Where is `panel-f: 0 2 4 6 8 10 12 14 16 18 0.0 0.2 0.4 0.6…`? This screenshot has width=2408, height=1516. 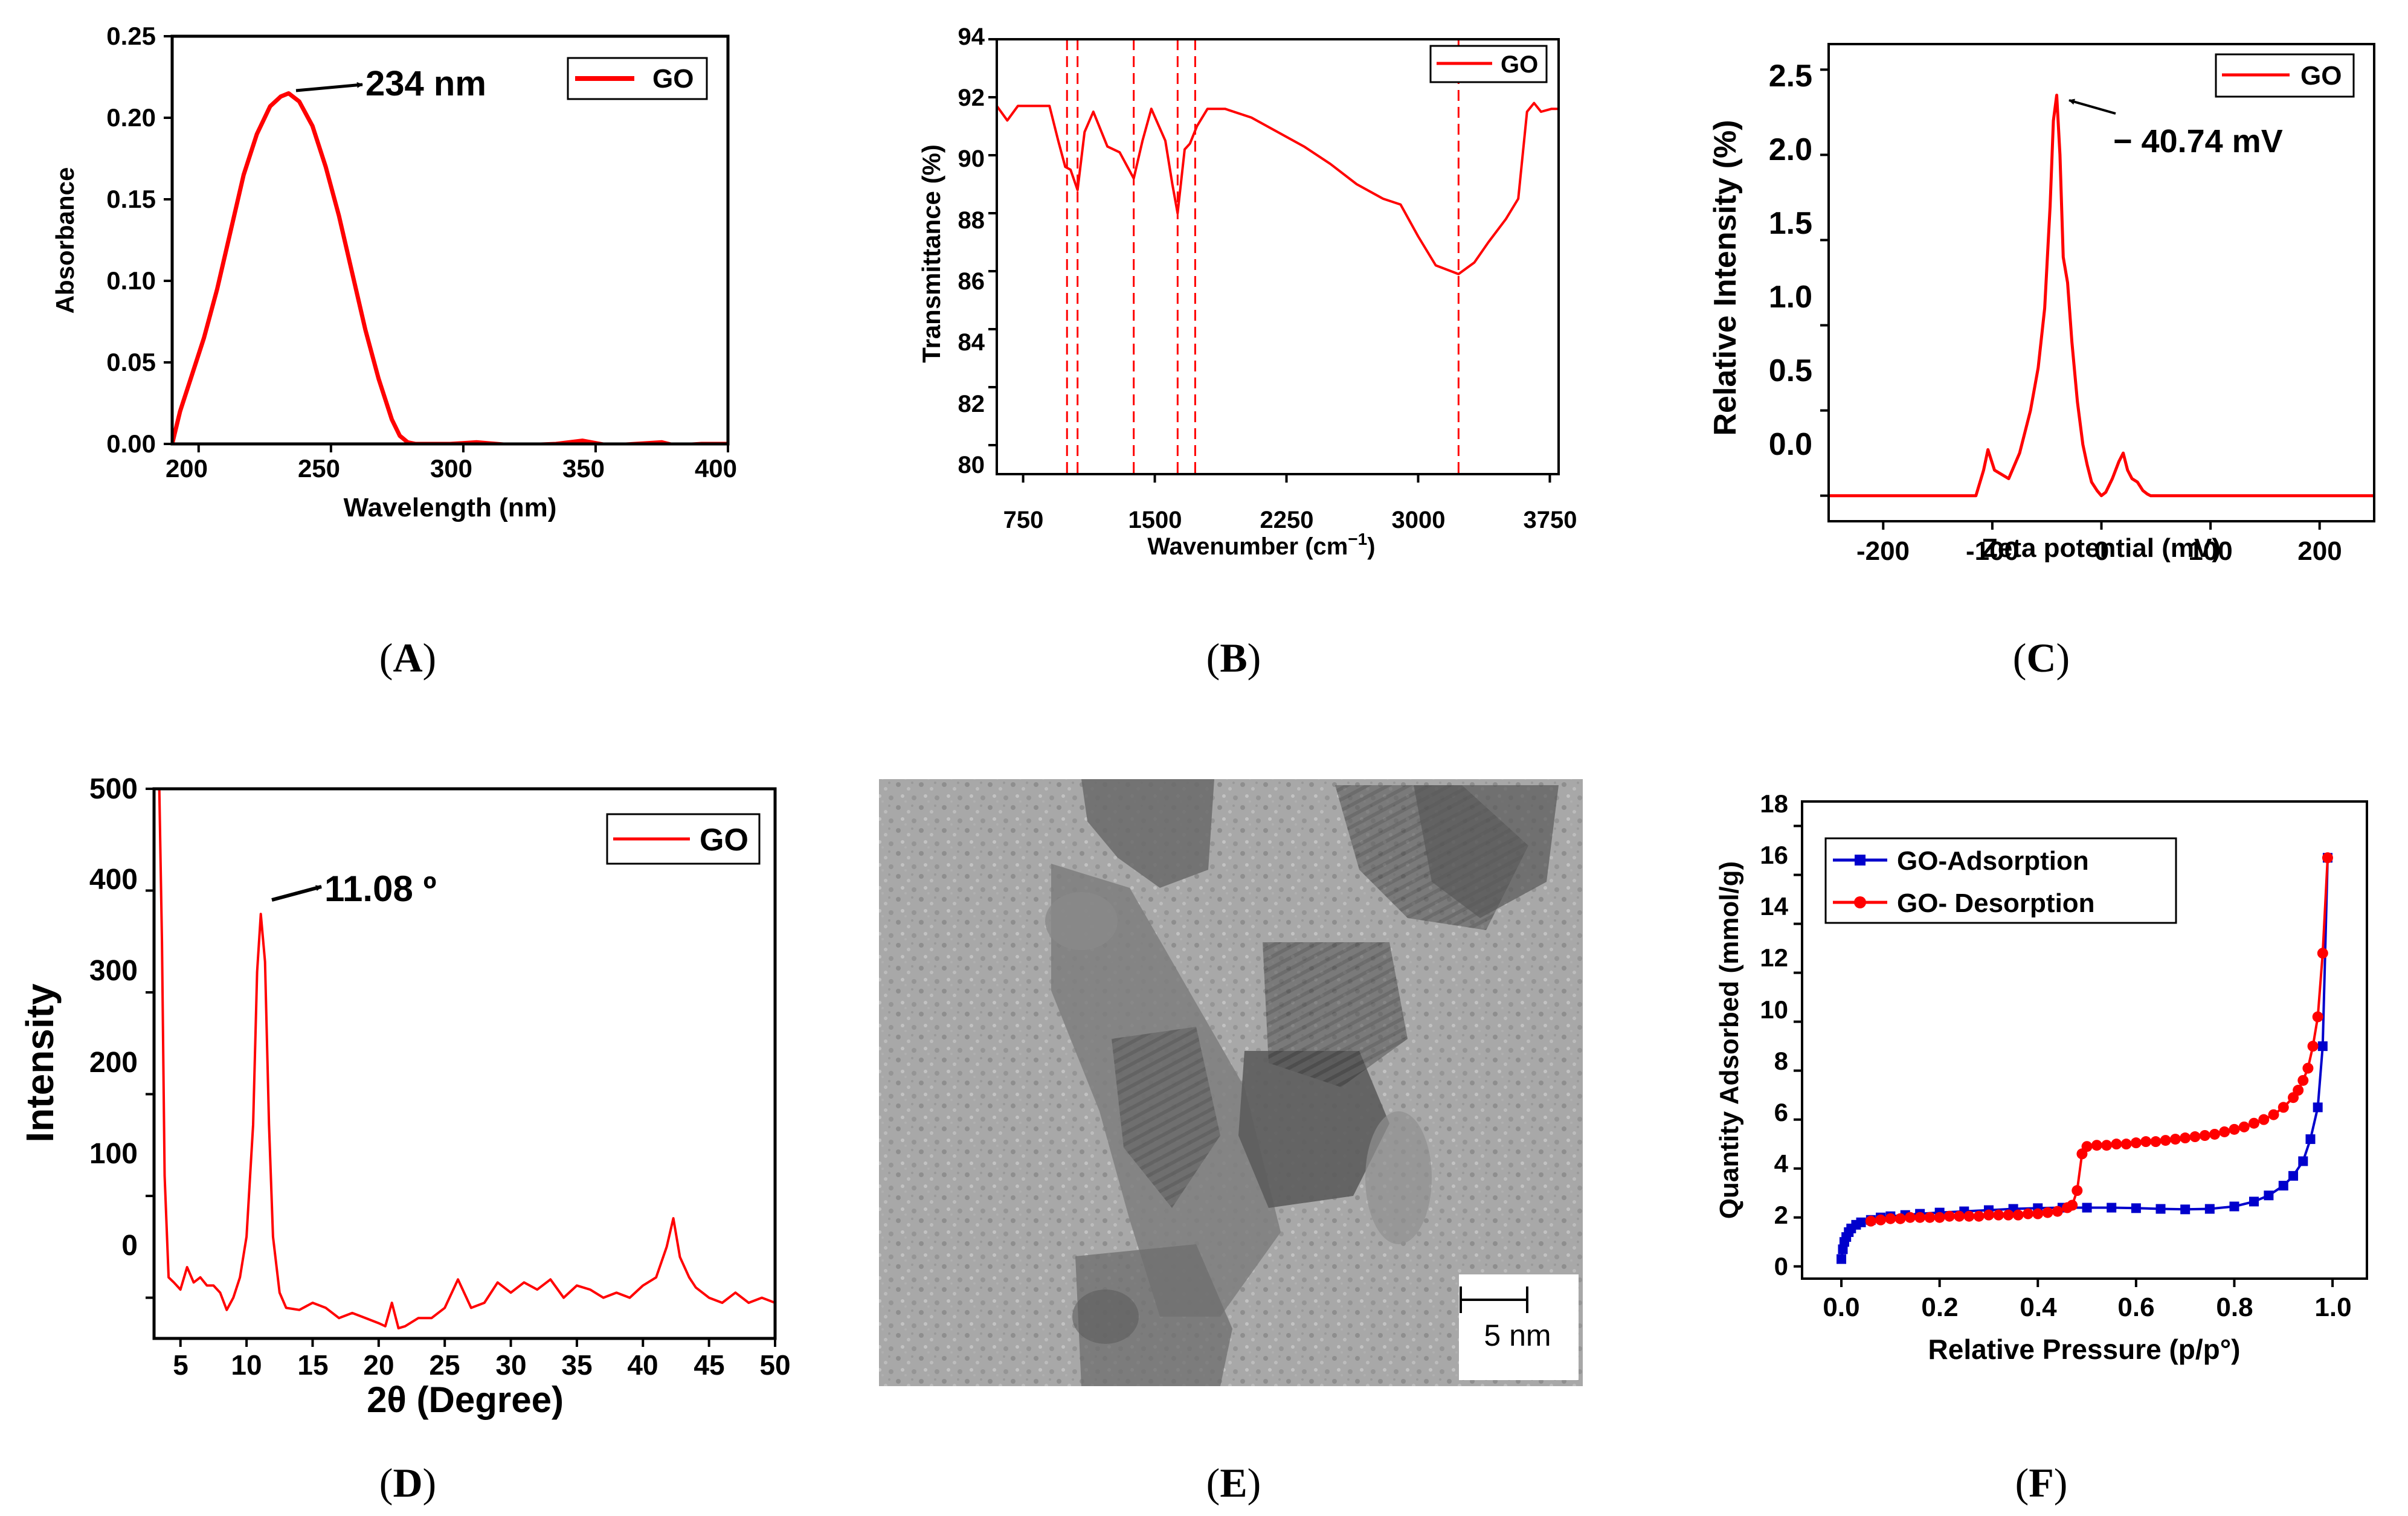
panel-f: 0 2 4 6 8 10 12 14 16 18 0.0 0.2 0.4 0.6… is located at coordinates (2041, 1077).